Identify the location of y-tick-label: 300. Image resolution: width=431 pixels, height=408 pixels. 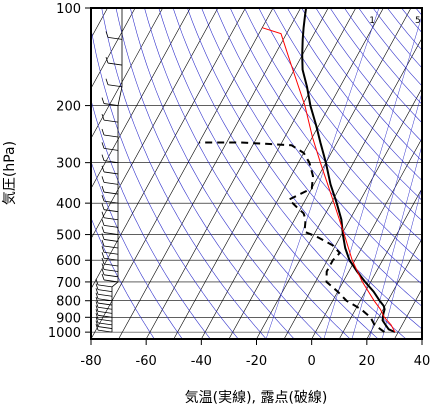
(68, 164).